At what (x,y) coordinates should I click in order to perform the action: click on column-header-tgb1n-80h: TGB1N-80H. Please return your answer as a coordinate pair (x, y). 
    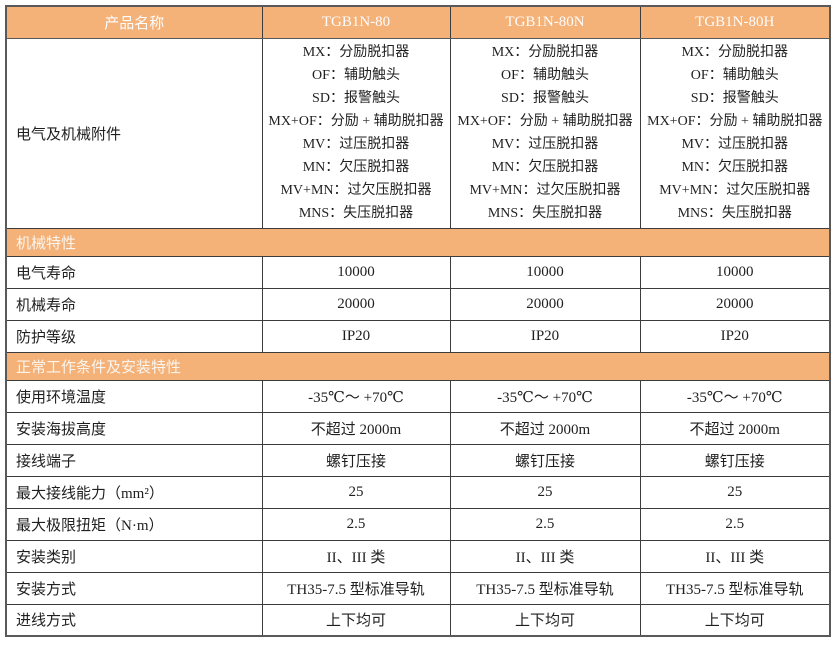
    Looking at the image, I should click on (735, 22).